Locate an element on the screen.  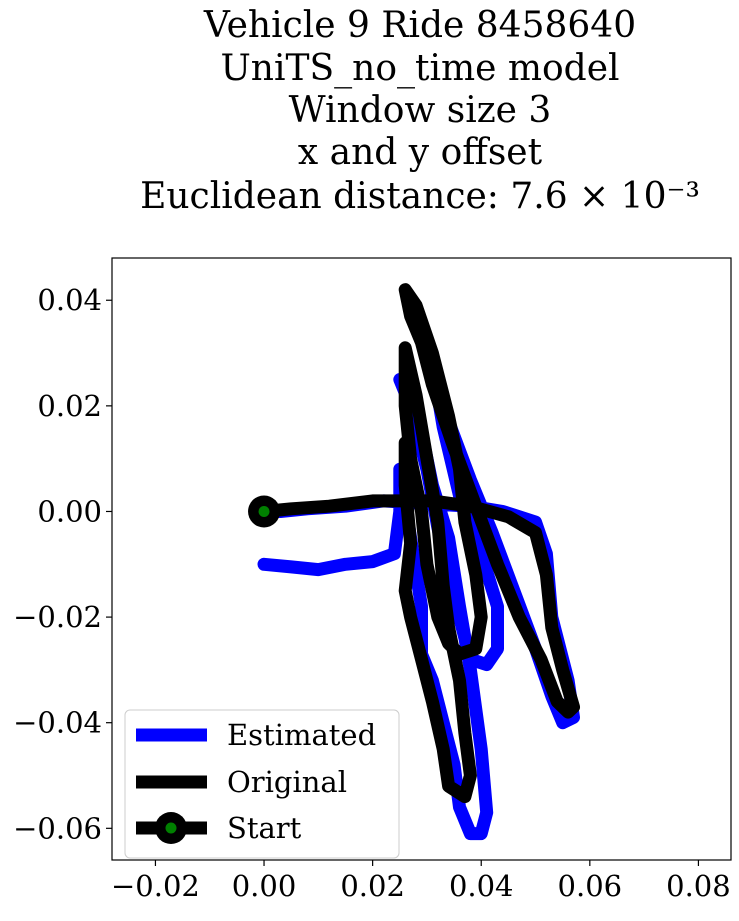
legend-label-original: Original is located at coordinates (287, 782).